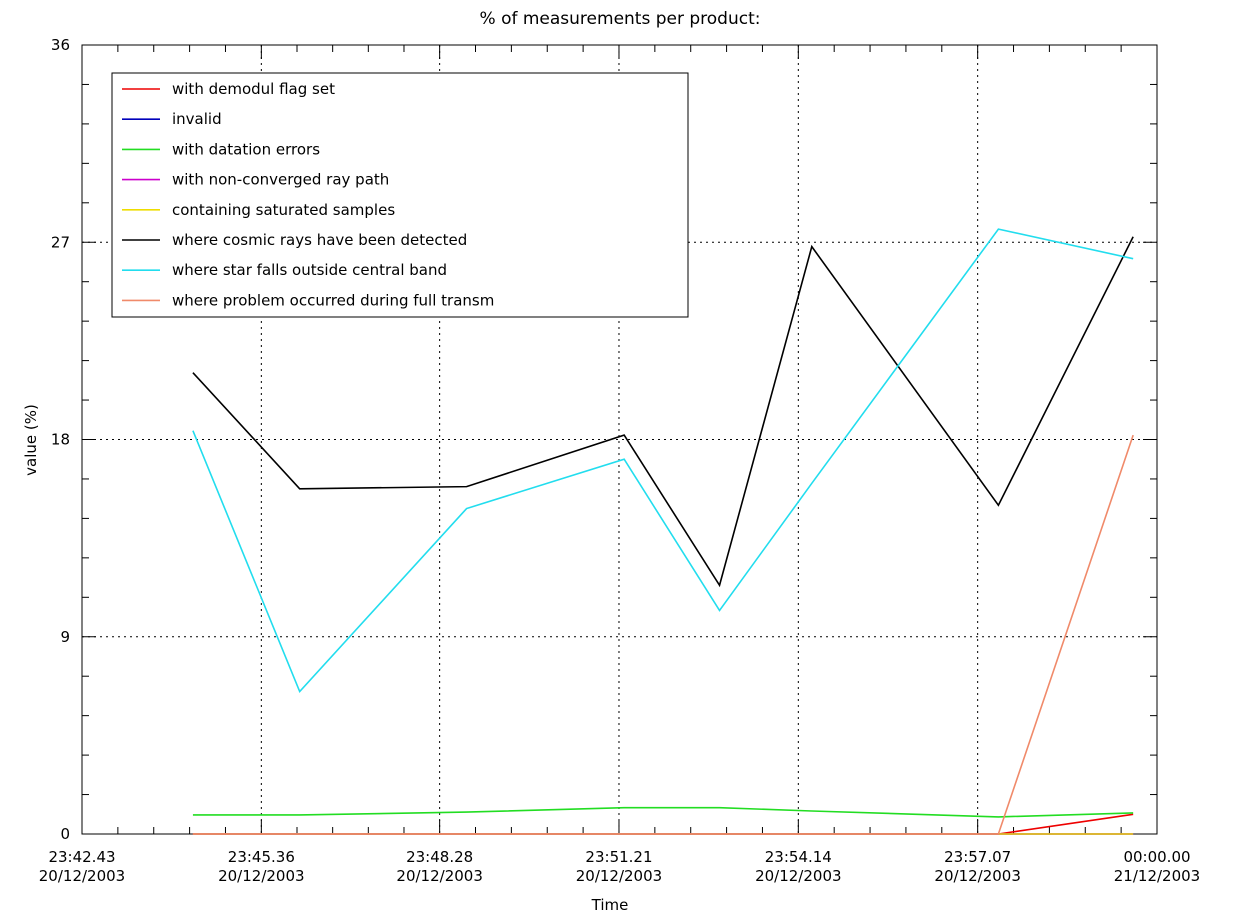  What do you see at coordinates (31, 440) in the screenshot?
I see `y-axis-label: value (%)` at bounding box center [31, 440].